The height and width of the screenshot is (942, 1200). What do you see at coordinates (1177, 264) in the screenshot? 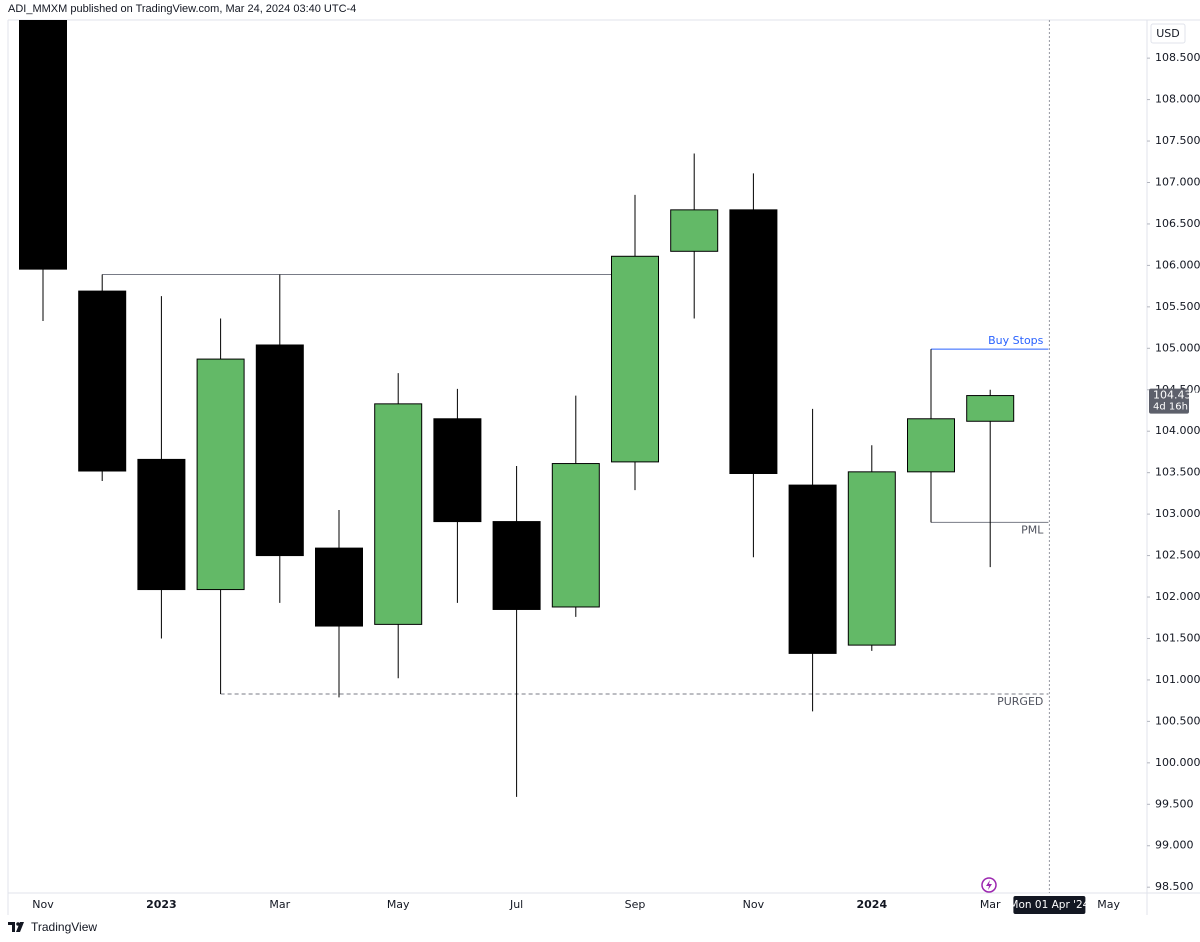
I see `y-tick-label: 106.000` at bounding box center [1177, 264].